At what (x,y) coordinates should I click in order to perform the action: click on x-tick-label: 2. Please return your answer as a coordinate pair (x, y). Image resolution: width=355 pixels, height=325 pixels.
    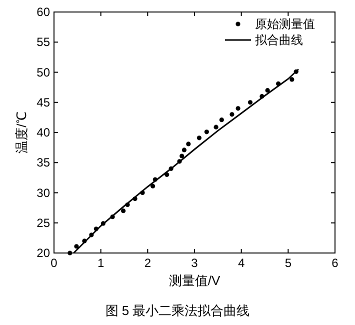
    Looking at the image, I should click on (148, 263).